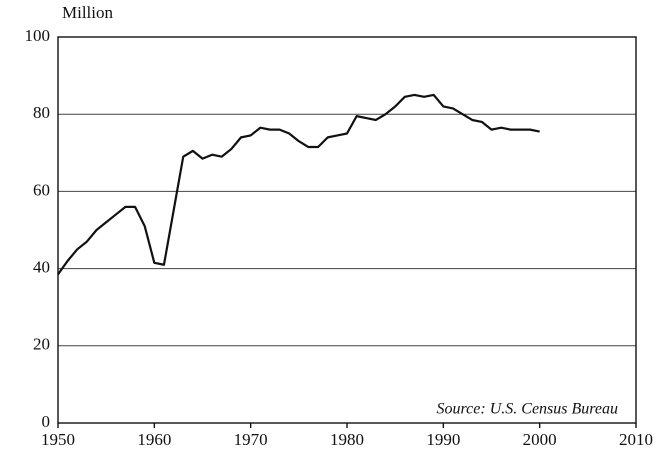  Describe the element at coordinates (540, 439) in the screenshot. I see `x-tick-label: 2000` at that location.